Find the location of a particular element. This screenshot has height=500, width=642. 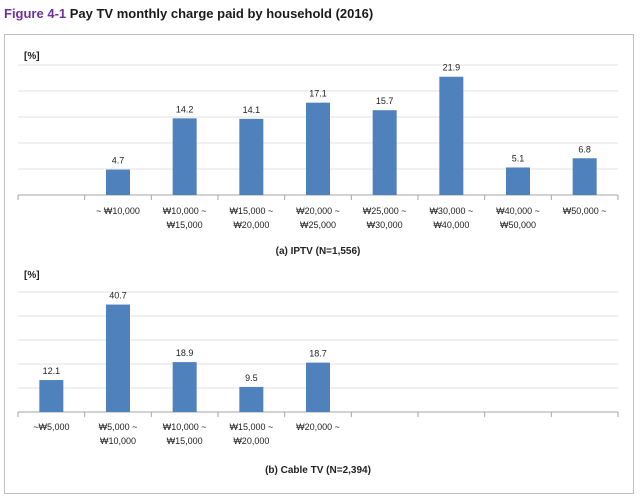

x-tick-label: ₩40,000 is located at coordinates (451, 225).